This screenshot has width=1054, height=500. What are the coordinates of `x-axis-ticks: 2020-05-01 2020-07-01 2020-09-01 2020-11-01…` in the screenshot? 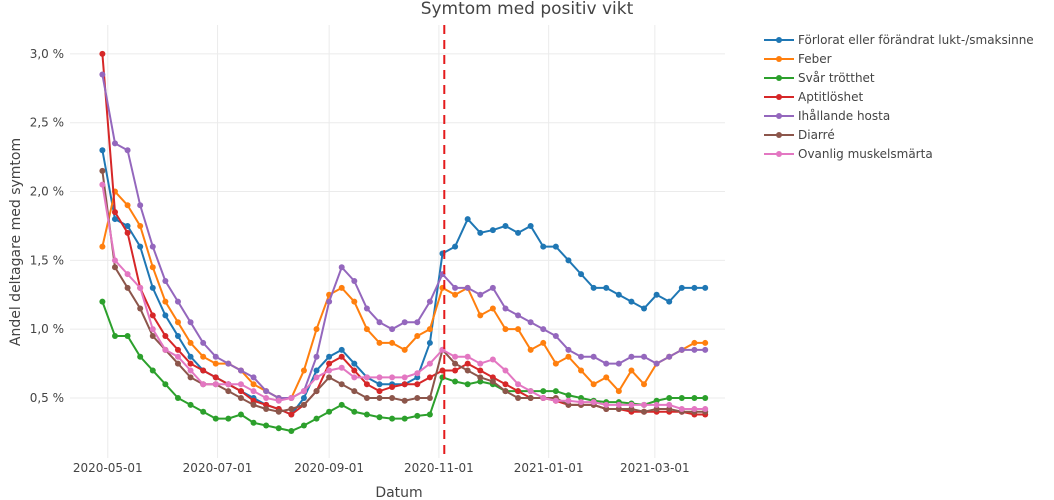 It's located at (381, 468).